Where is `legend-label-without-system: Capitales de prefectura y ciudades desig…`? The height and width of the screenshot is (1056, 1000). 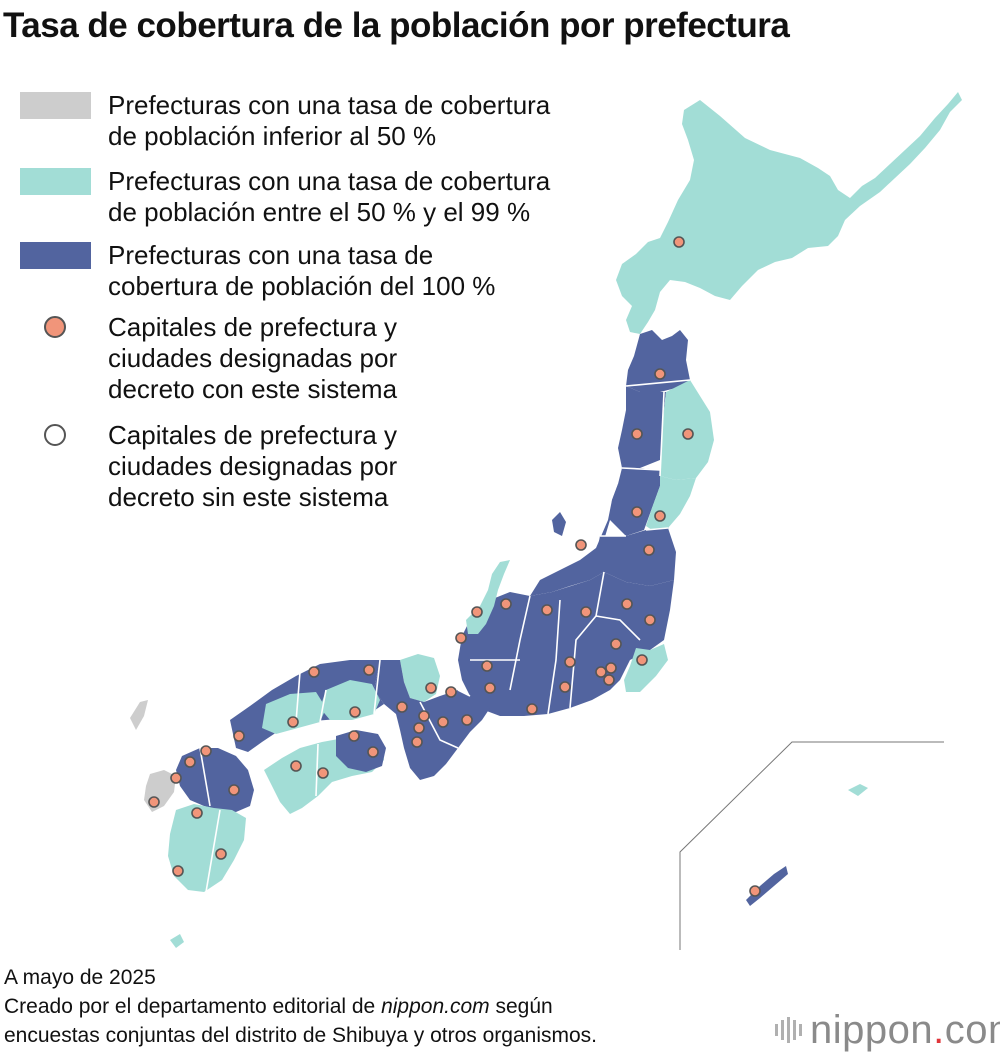 legend-label-without-system: Capitales de prefectura y ciudades desig… is located at coordinates (253, 466).